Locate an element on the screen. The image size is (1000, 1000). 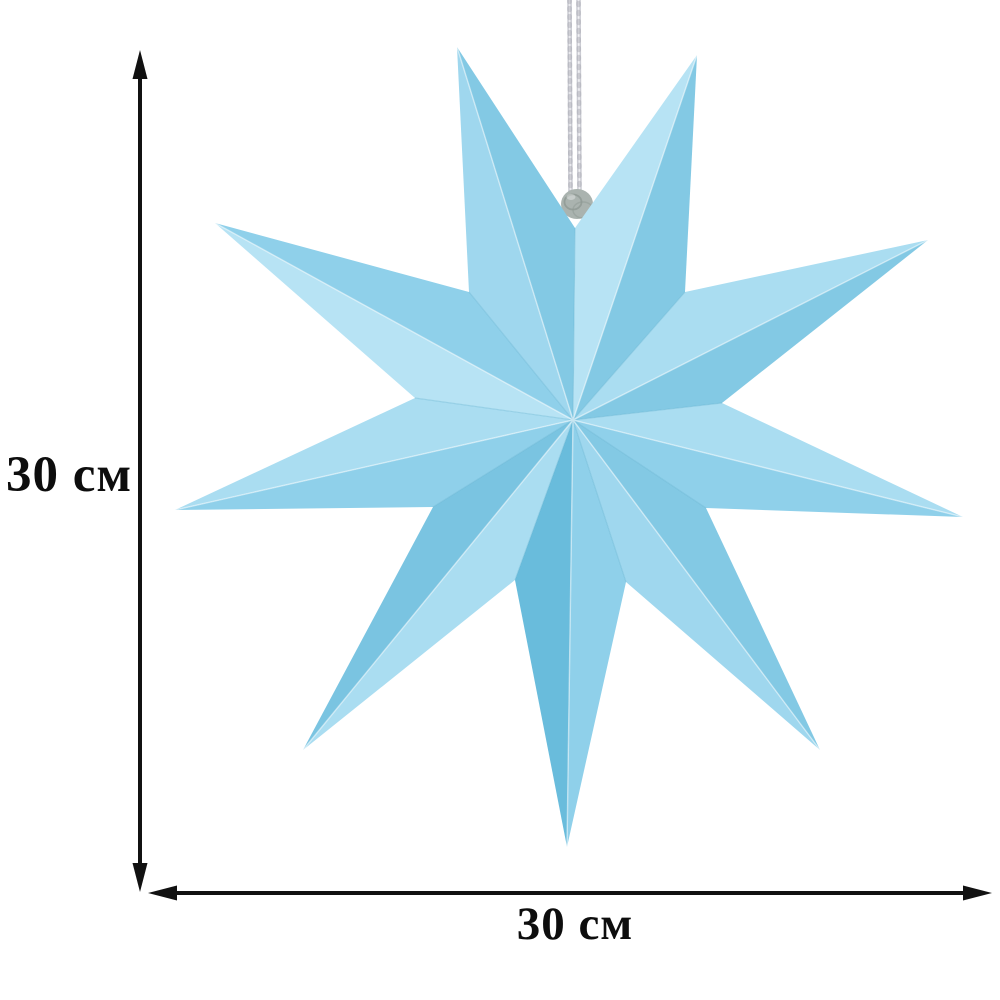
width-arrow is located at coordinates (570, 893).